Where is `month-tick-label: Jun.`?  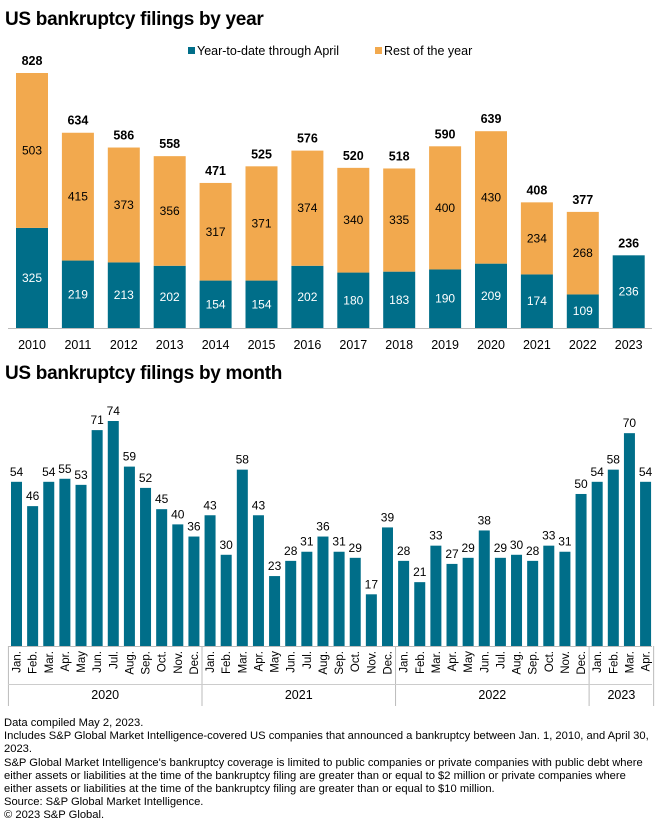 month-tick-label: Jun. is located at coordinates (485, 662).